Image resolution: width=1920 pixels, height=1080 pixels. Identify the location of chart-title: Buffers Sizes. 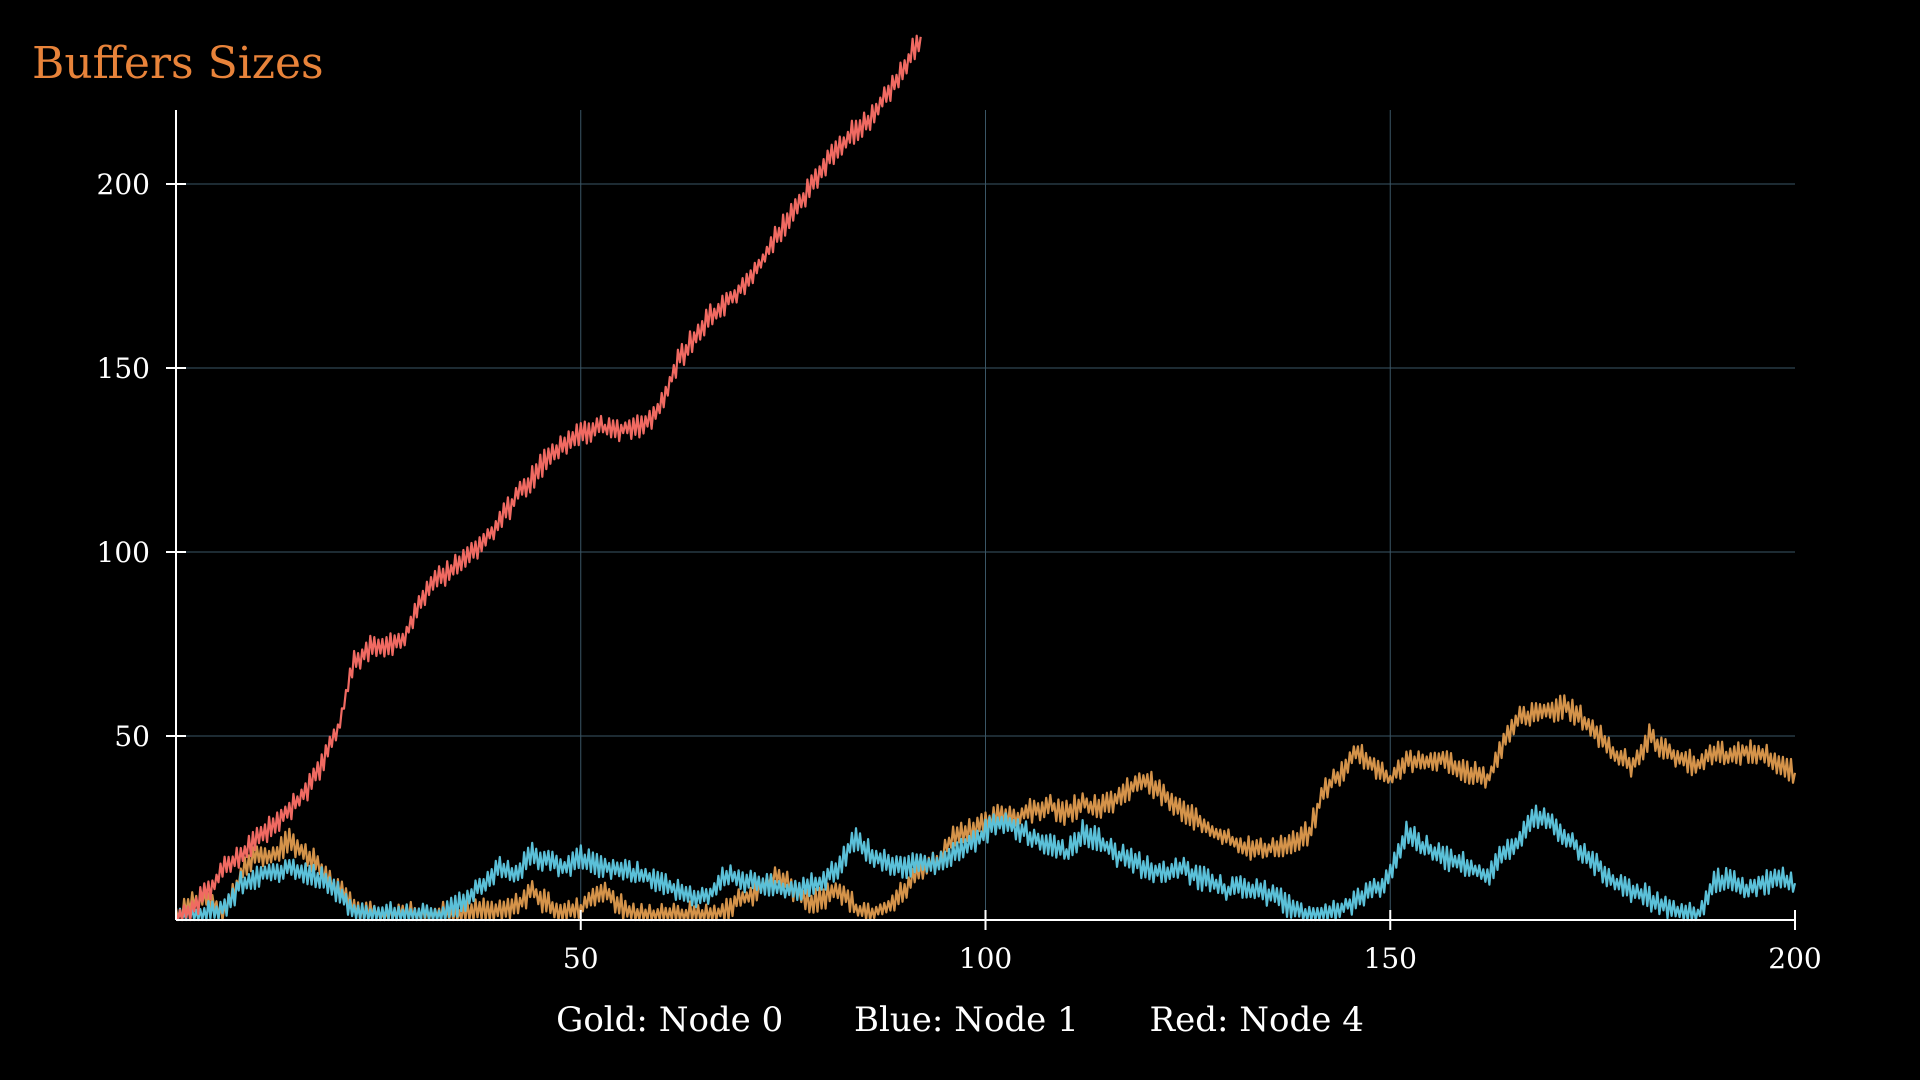
(178, 63).